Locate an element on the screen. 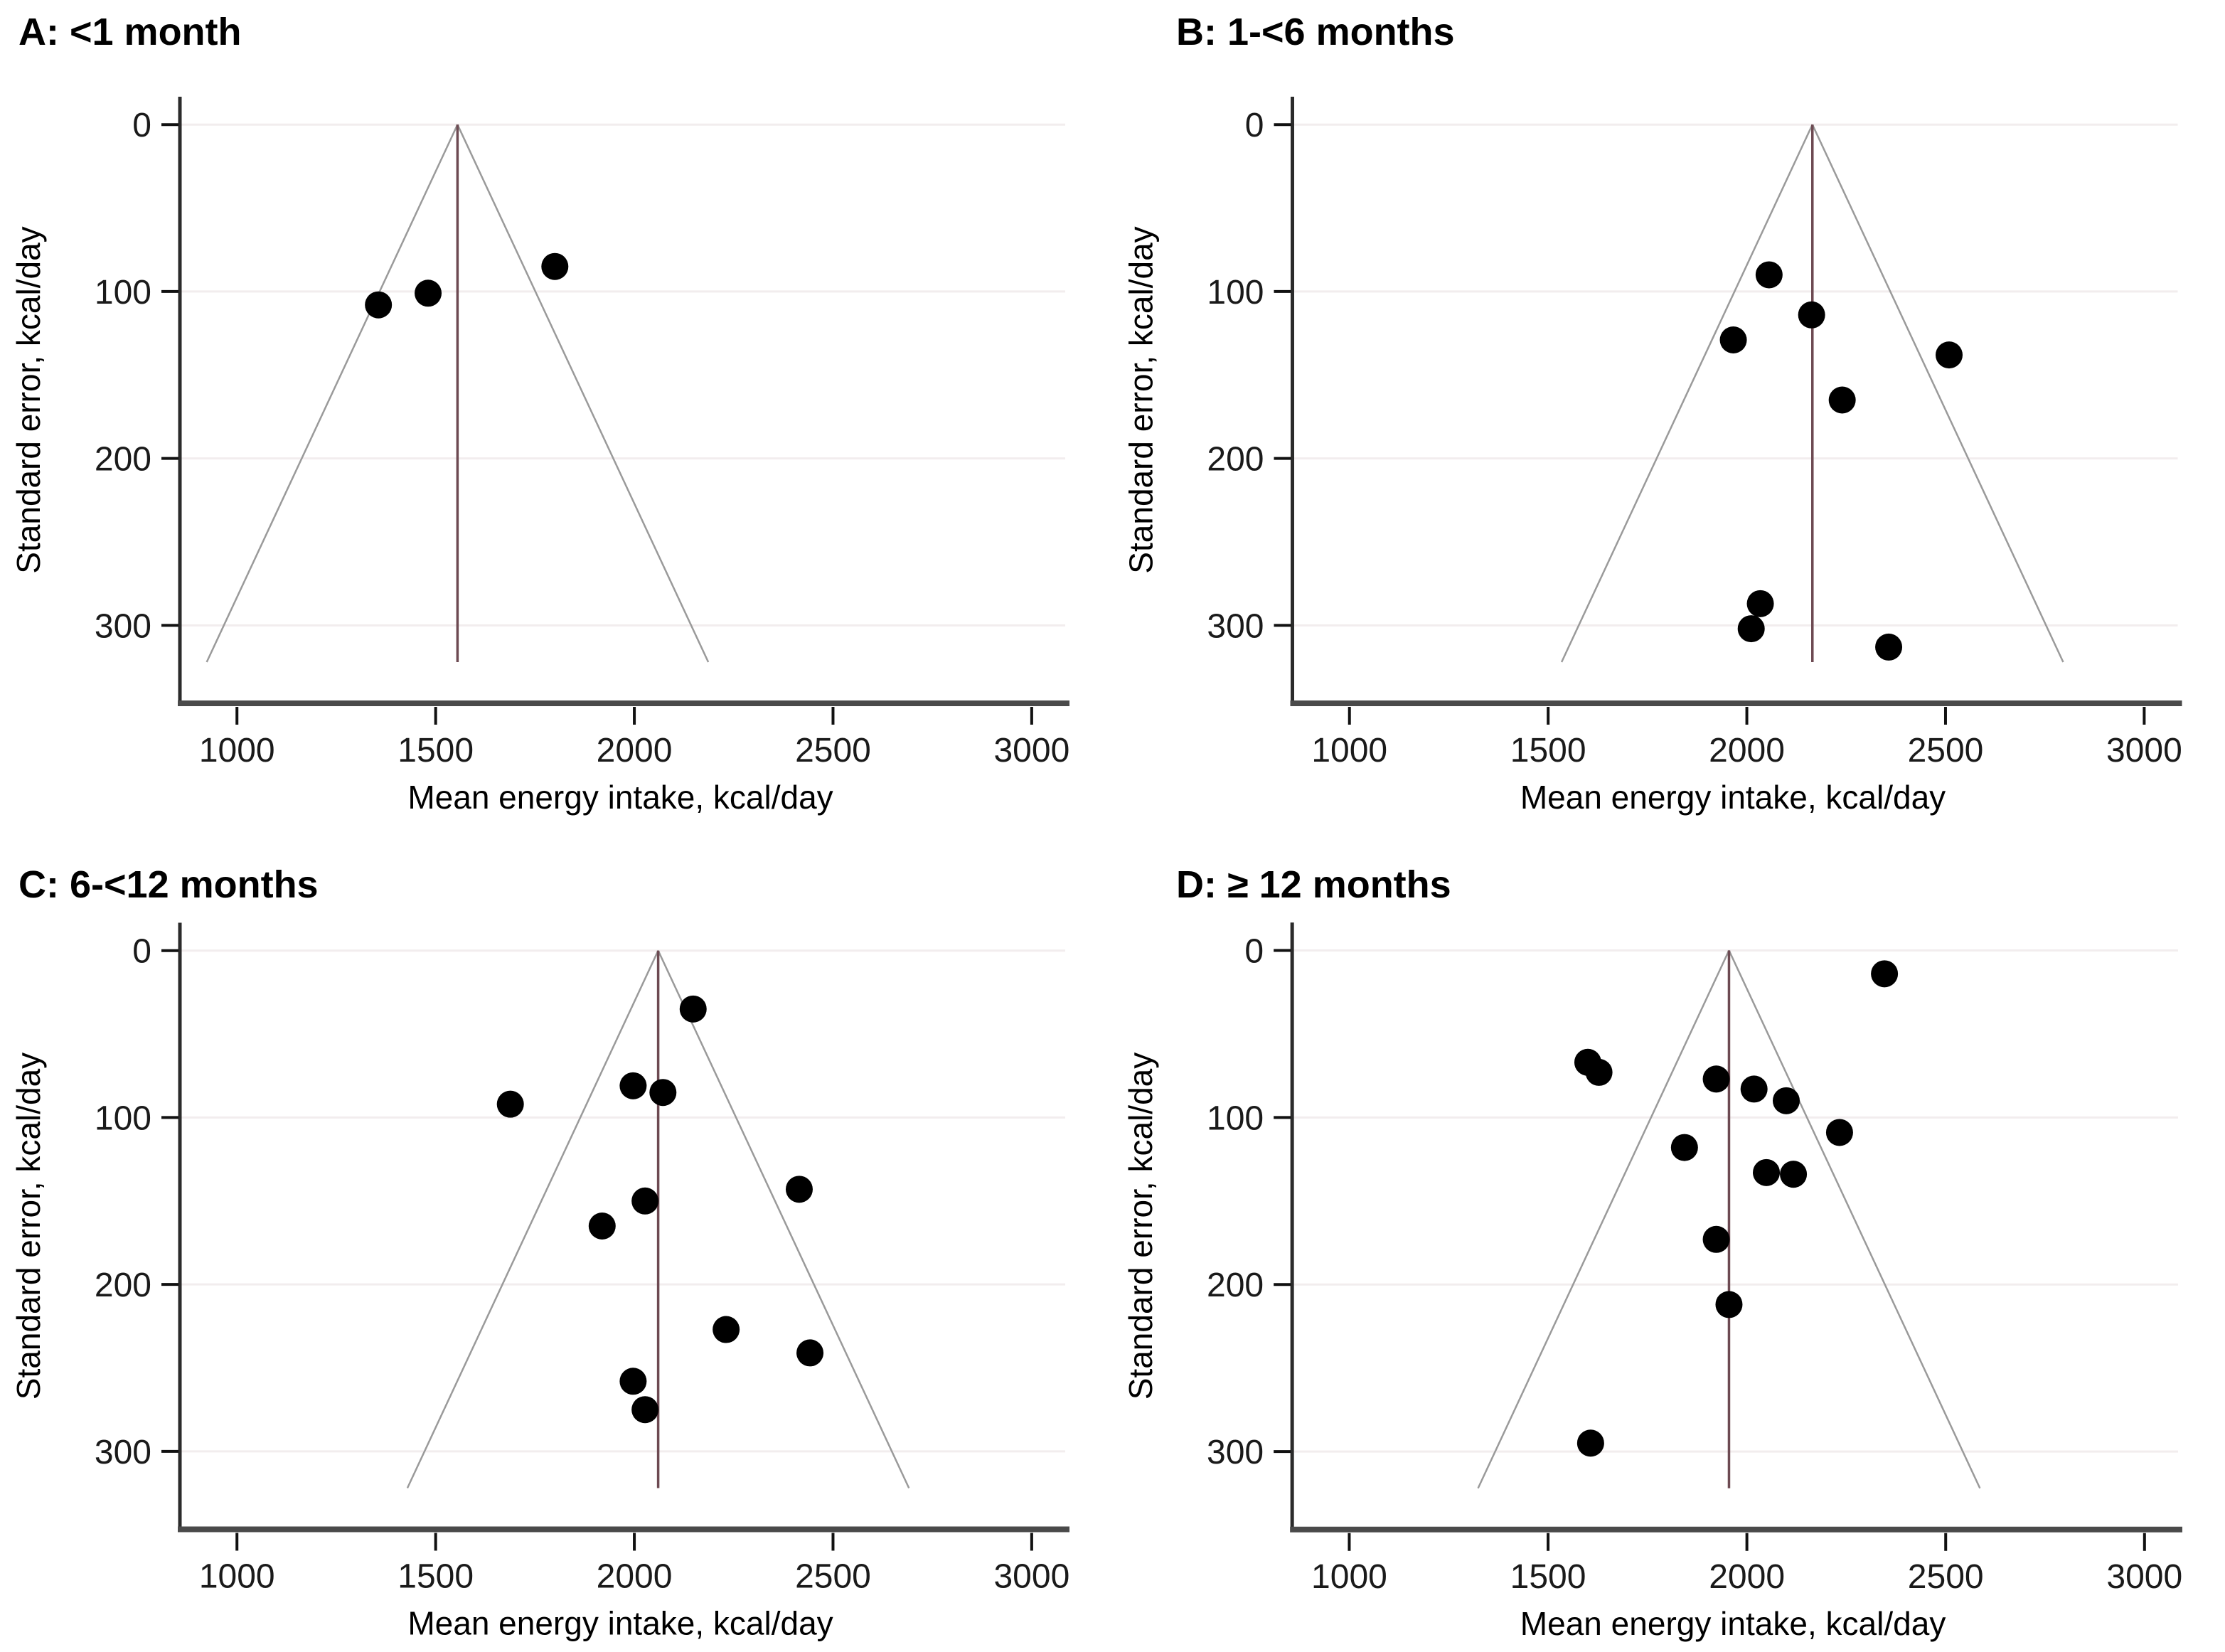 This screenshot has height=1652, width=2225. panel-b-title: B: 1-<6 months is located at coordinates (1315, 32).